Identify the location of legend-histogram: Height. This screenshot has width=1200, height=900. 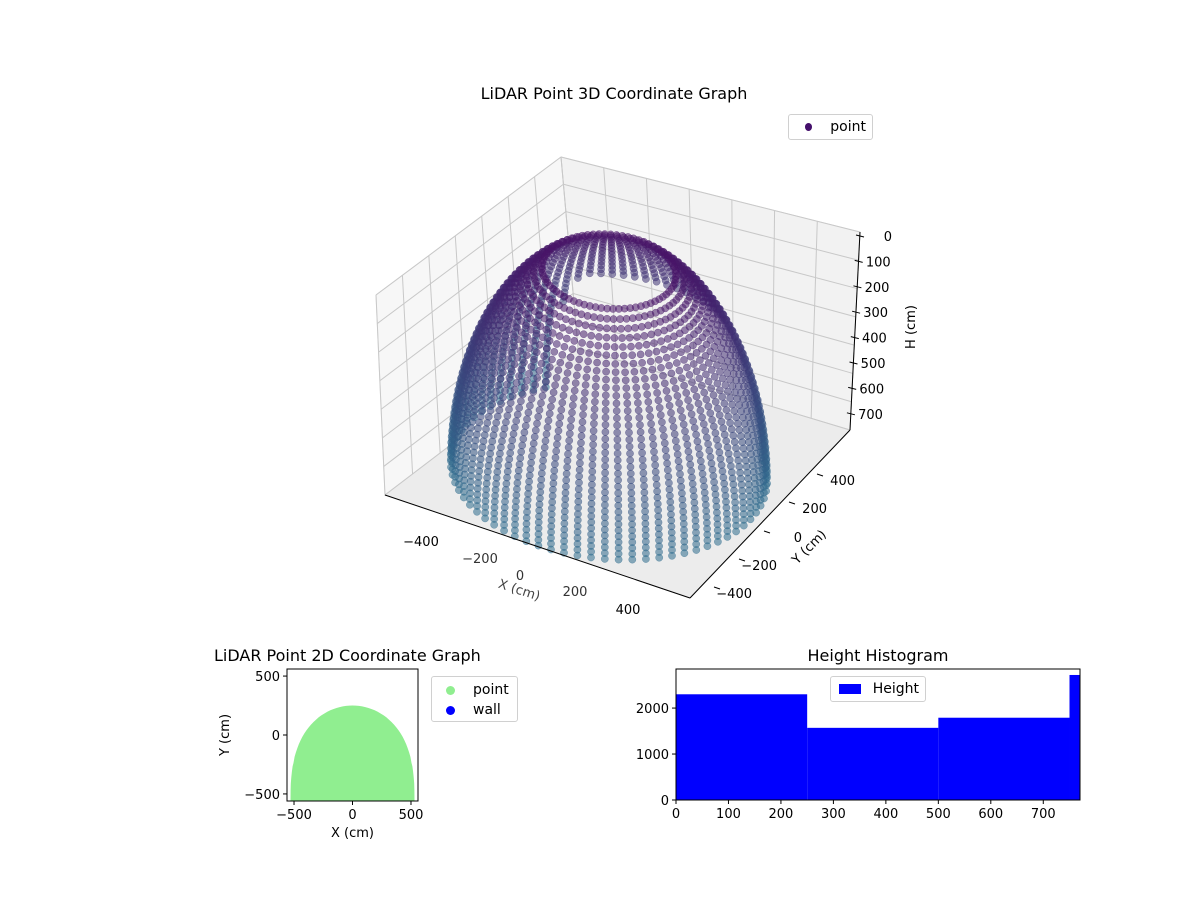
(878, 689).